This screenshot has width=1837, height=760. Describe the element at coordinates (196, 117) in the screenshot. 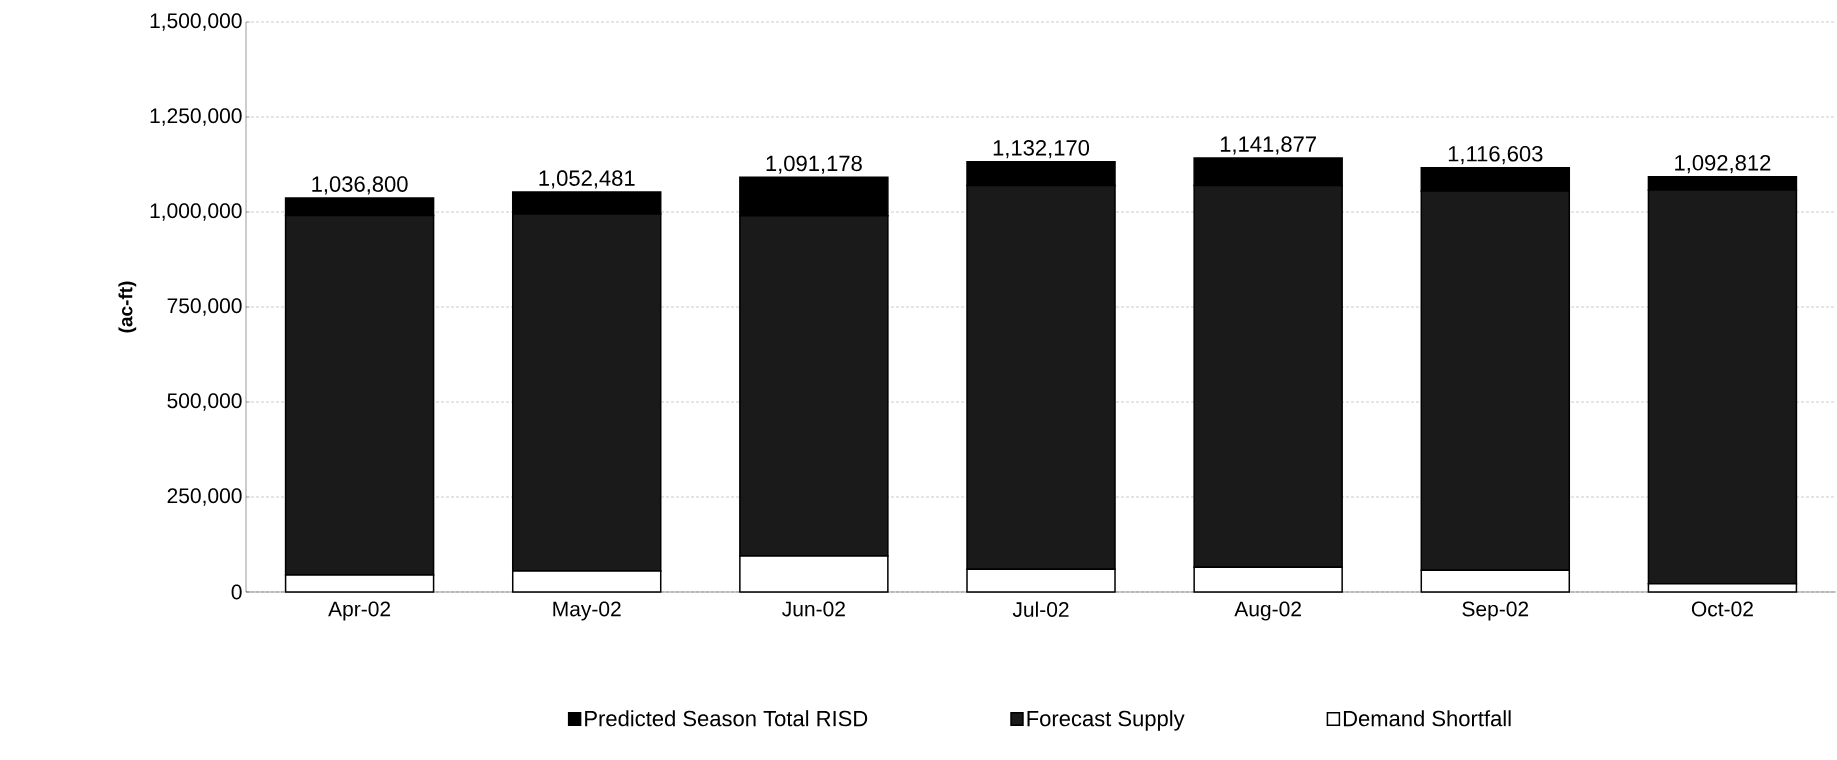

I see `y-tick-label: 1,250,000` at that location.